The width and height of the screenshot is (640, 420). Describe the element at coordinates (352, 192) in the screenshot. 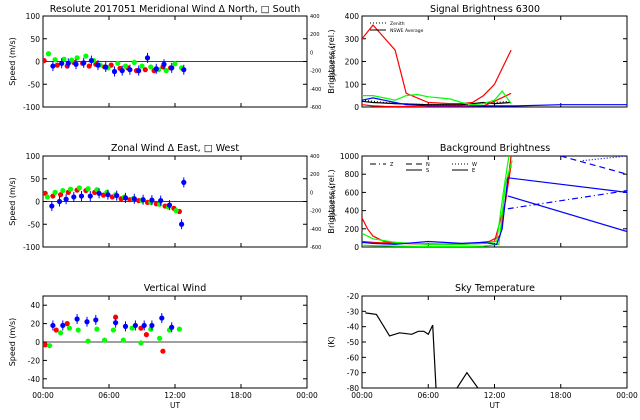

I see `background-ytick-label: 600` at that location.